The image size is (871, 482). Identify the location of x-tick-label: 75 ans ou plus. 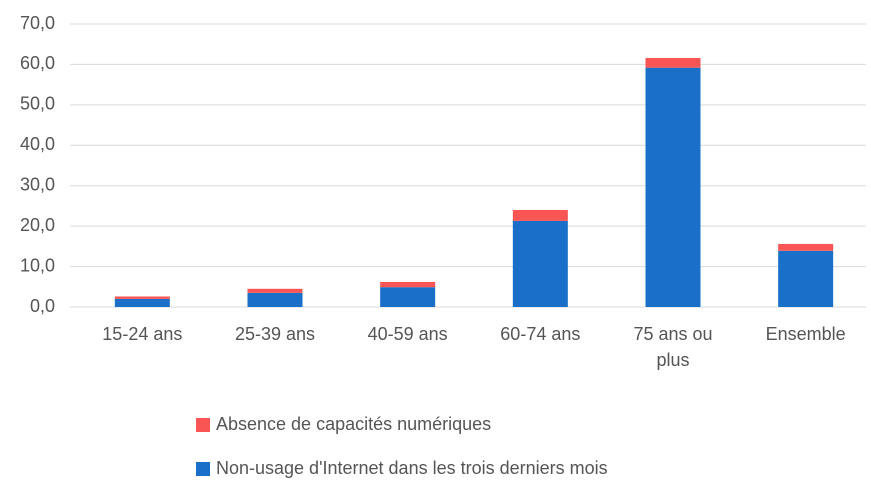
(673, 347).